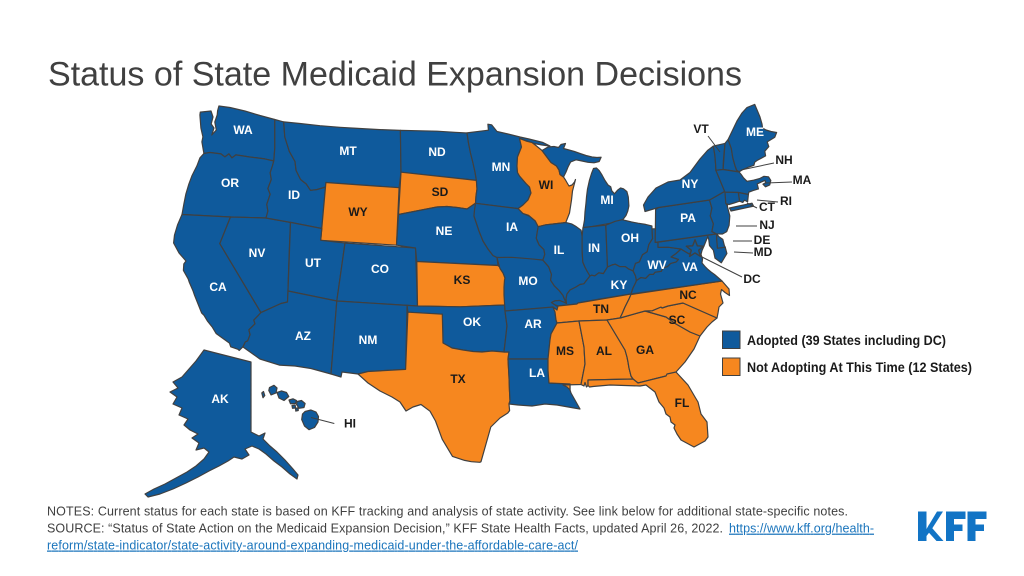  What do you see at coordinates (512, 227) in the screenshot?
I see `svg-text: IA` at bounding box center [512, 227].